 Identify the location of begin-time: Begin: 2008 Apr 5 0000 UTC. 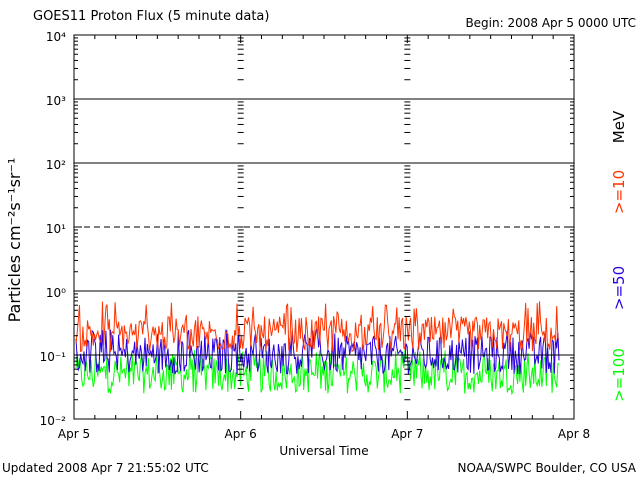
(550, 23).